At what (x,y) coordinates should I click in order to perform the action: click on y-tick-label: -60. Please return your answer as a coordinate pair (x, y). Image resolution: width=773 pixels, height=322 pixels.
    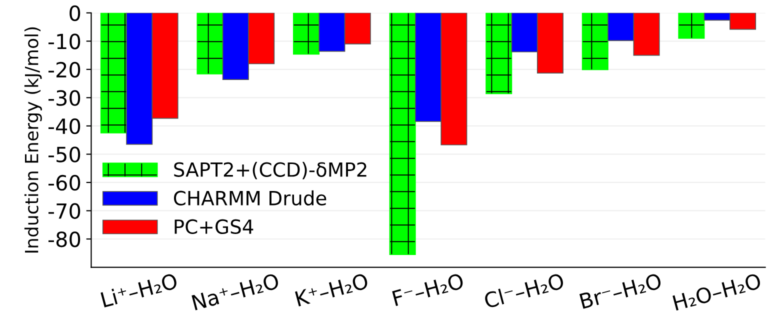
    Looking at the image, I should click on (64, 182).